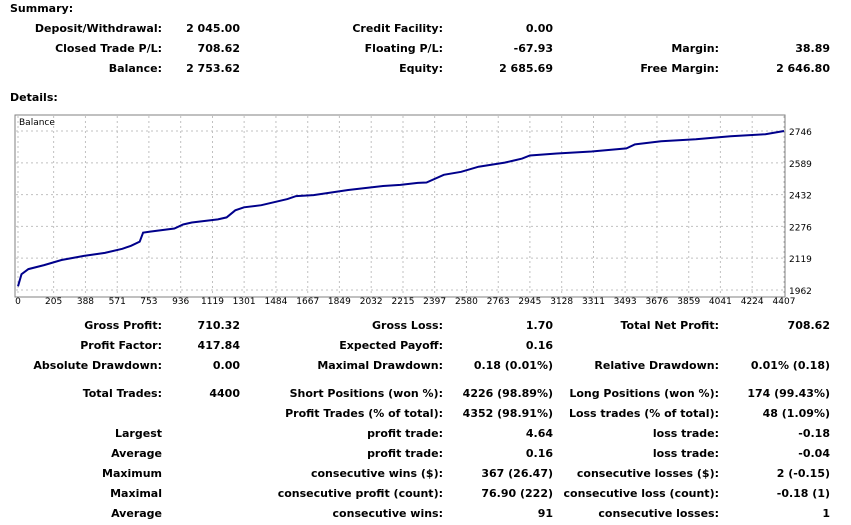 The width and height of the screenshot is (851, 525). Describe the element at coordinates (561, 302) in the screenshot. I see `x-tick-label: 3128` at that location.